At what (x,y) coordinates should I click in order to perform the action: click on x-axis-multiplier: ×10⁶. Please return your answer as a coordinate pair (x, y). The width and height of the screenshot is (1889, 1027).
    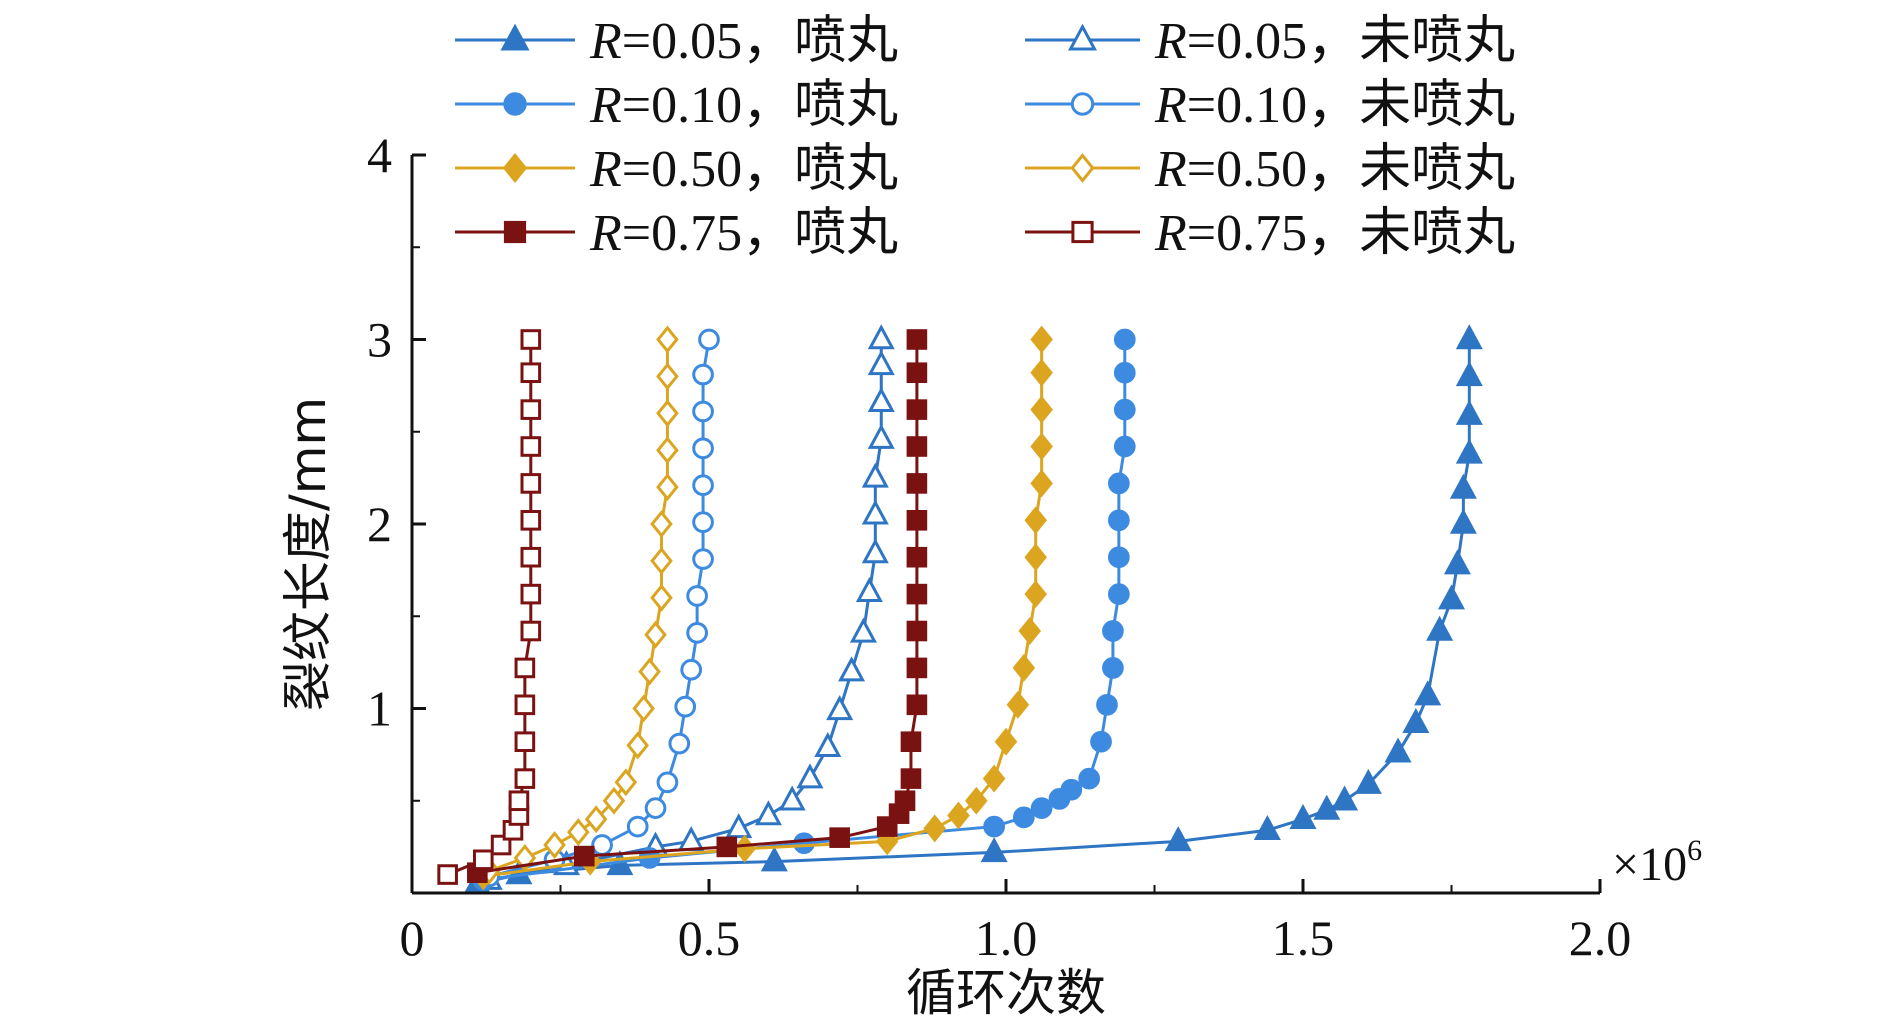
    Looking at the image, I should click on (1657, 862).